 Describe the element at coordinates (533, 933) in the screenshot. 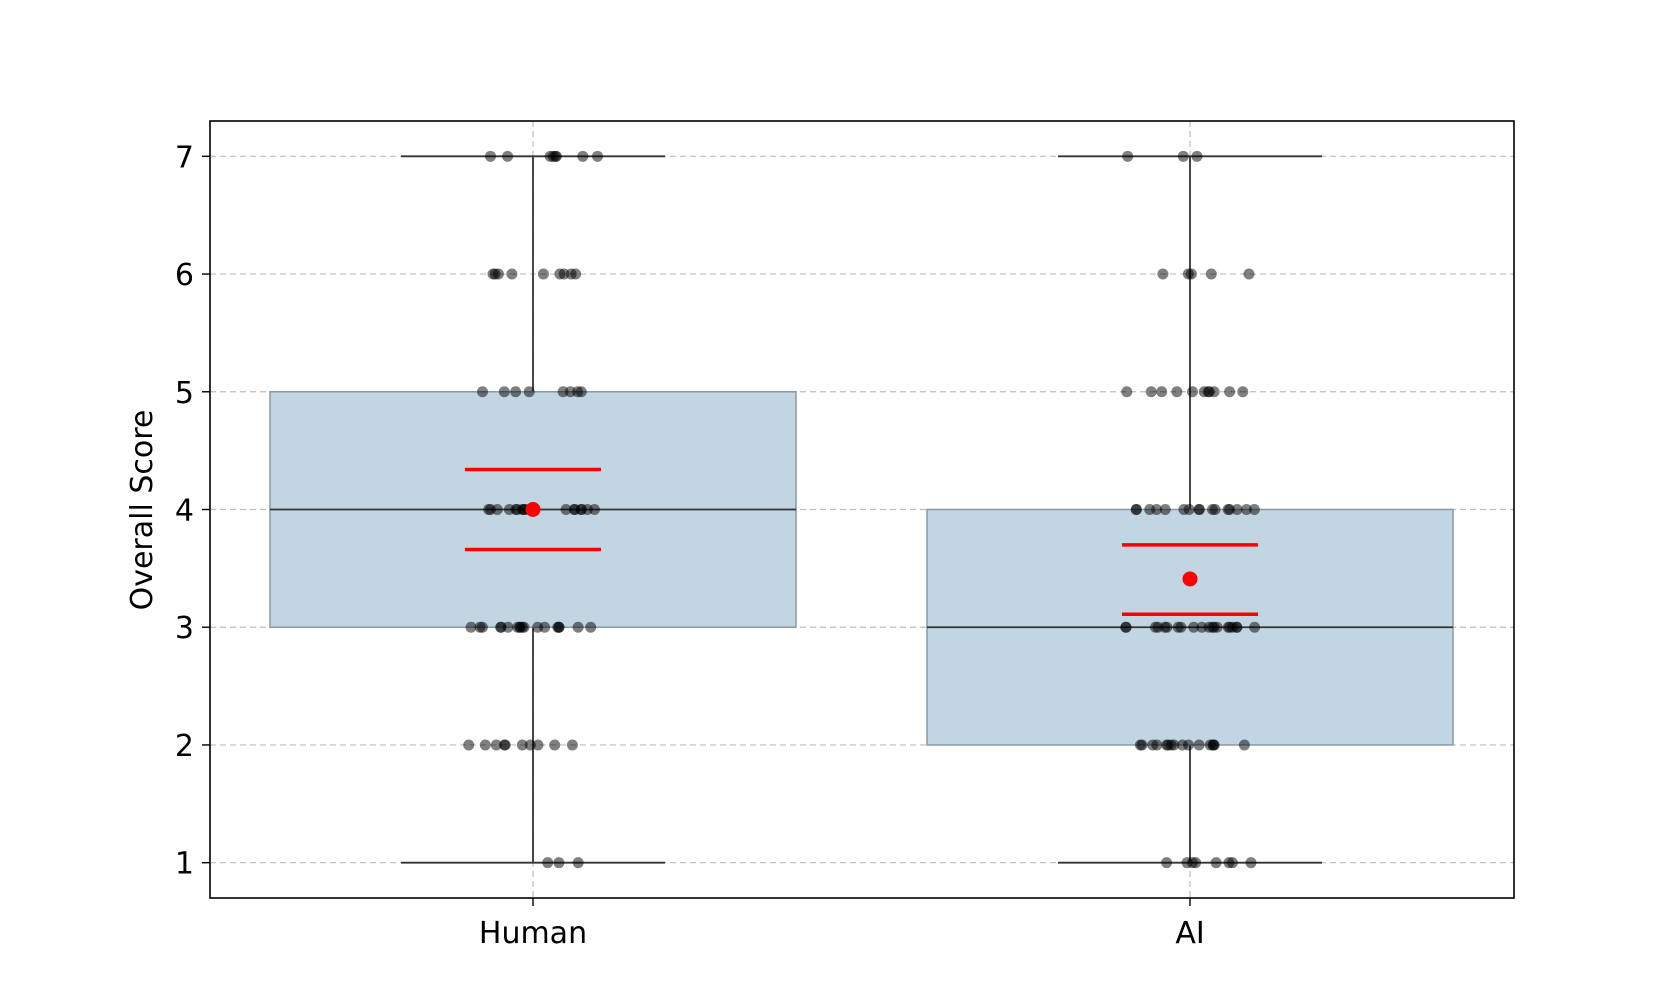

I see `x-tick-label-human: Human` at that location.